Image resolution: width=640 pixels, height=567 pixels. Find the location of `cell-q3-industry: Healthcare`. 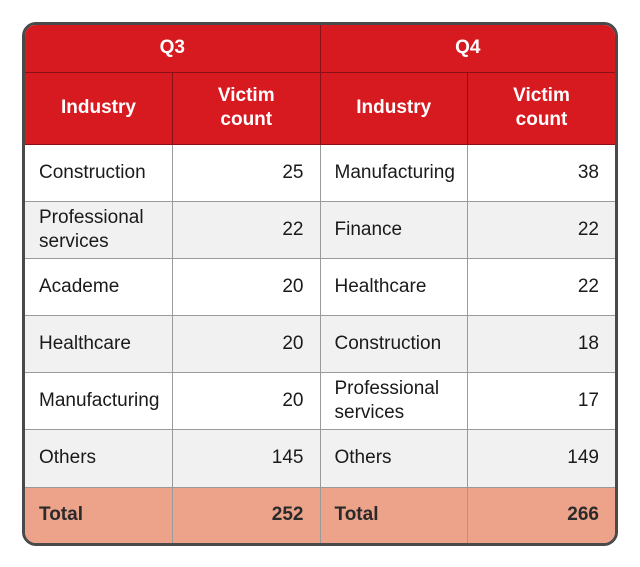

cell-q3-industry: Healthcare is located at coordinates (99, 344).